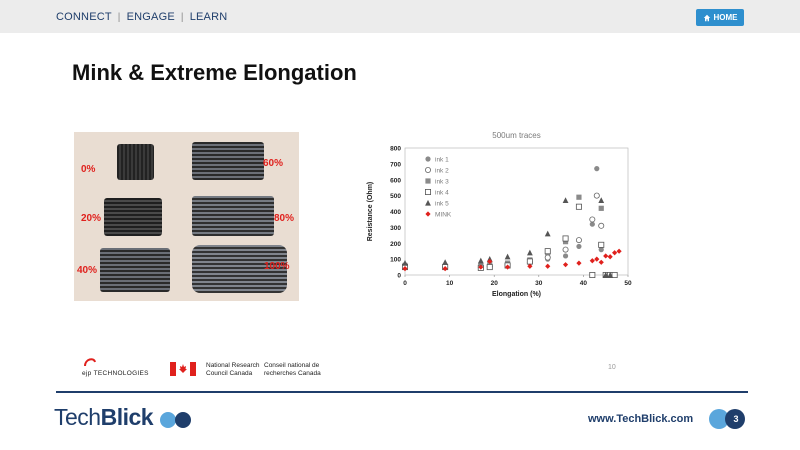 The image size is (800, 450). What do you see at coordinates (442, 193) in the screenshot?
I see `legend-label: ink 4` at bounding box center [442, 193].